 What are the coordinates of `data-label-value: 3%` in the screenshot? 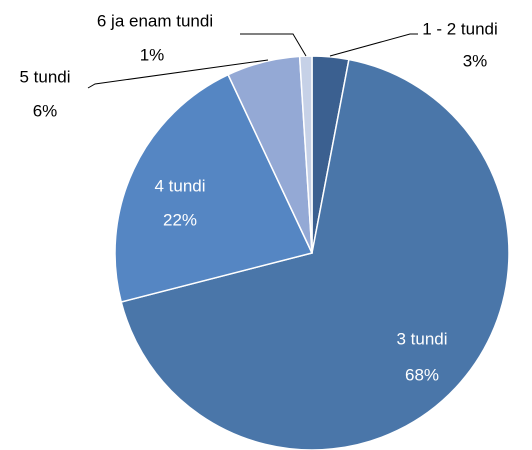 It's located at (475, 60).